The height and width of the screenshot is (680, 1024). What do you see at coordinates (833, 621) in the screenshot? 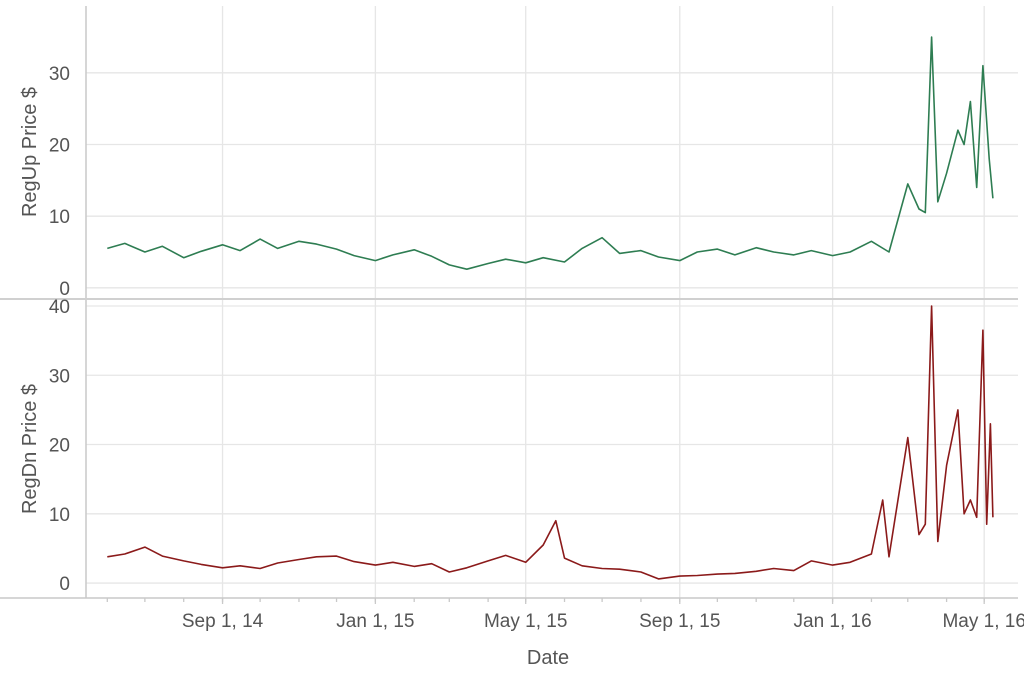
I see `x-tick-label: Jan 1, 16` at bounding box center [833, 621].